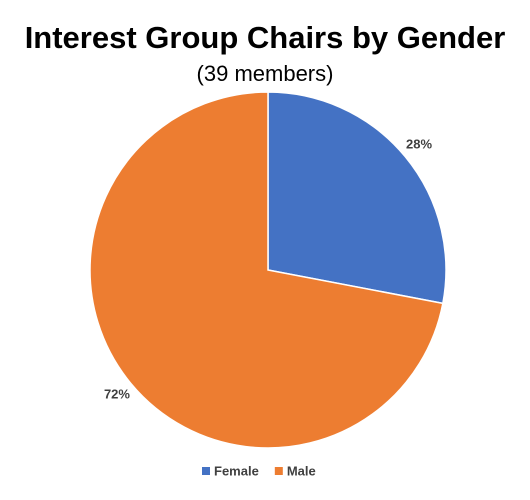 This screenshot has width=530, height=500. I want to click on legend-label: Male, so click(301, 470).